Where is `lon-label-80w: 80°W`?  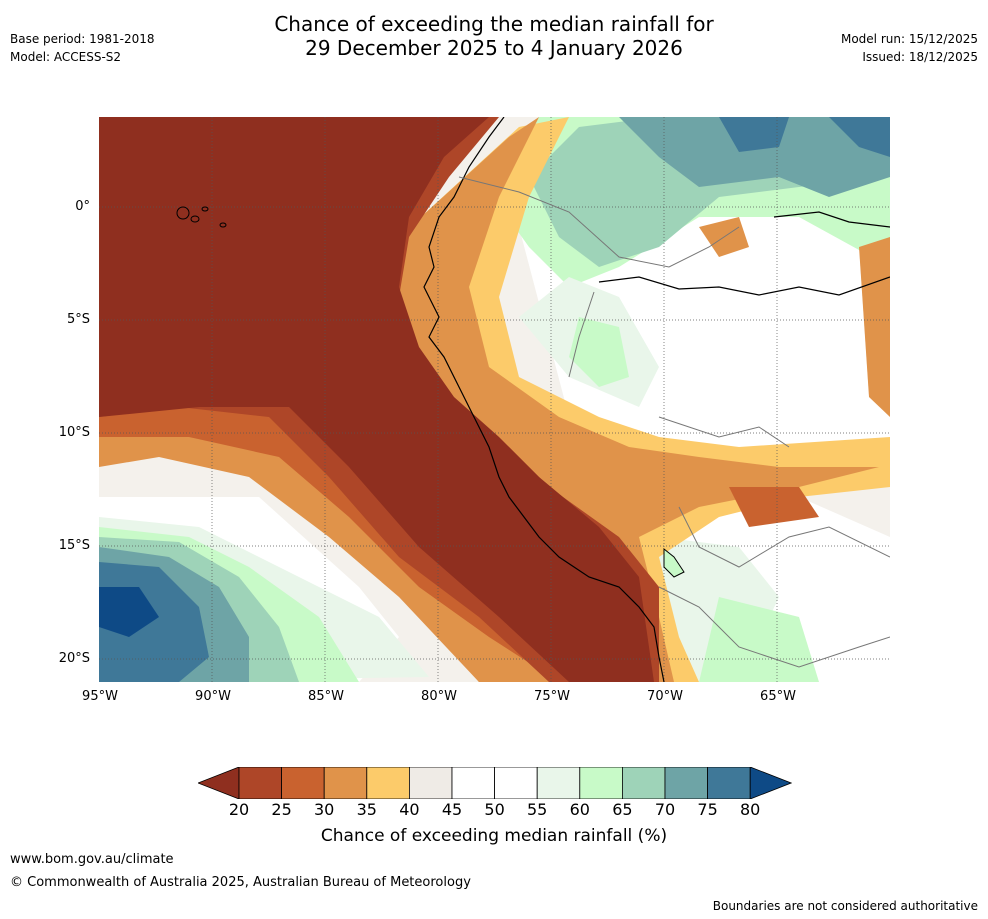
lon-label-80w: 80°W is located at coordinates (439, 696).